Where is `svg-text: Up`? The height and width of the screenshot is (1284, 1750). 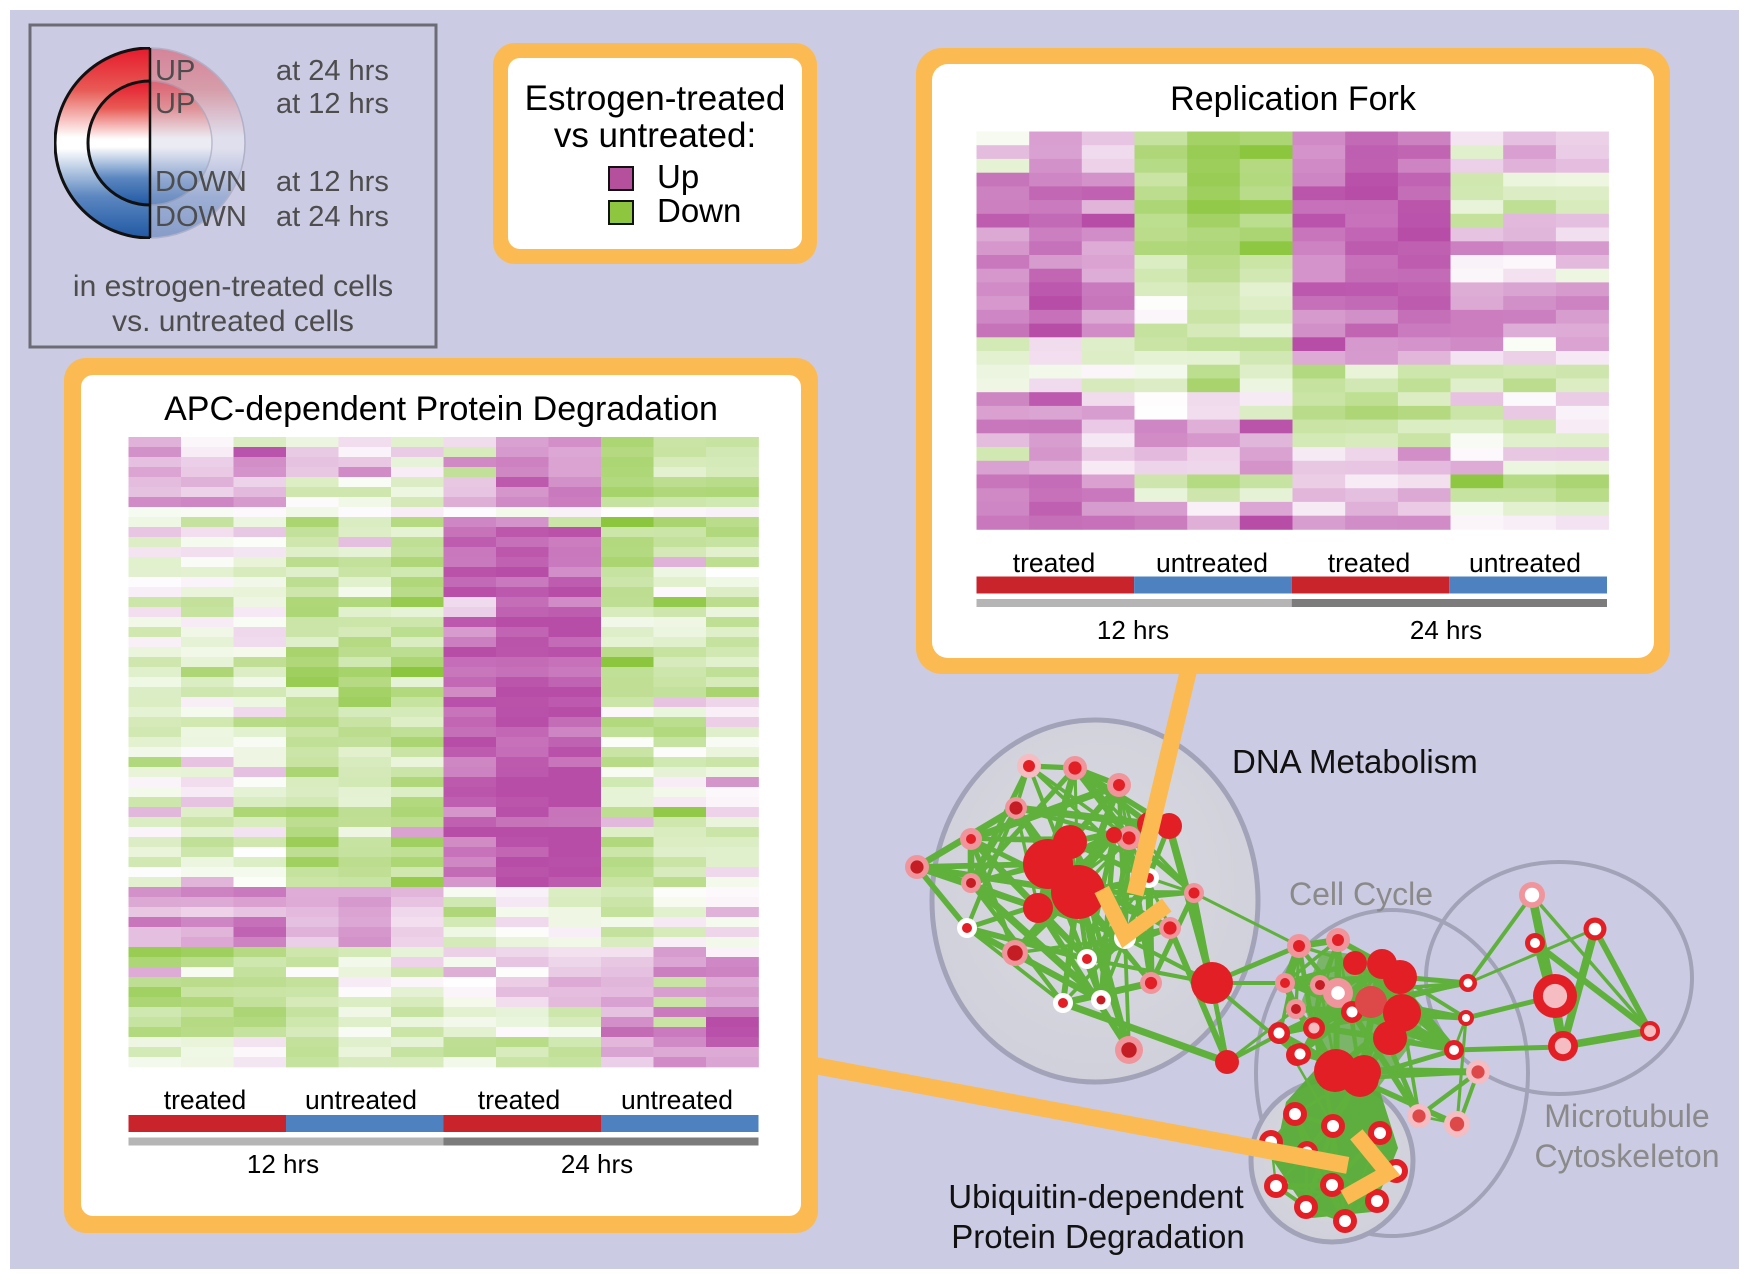 svg-text: Up is located at coordinates (678, 176).